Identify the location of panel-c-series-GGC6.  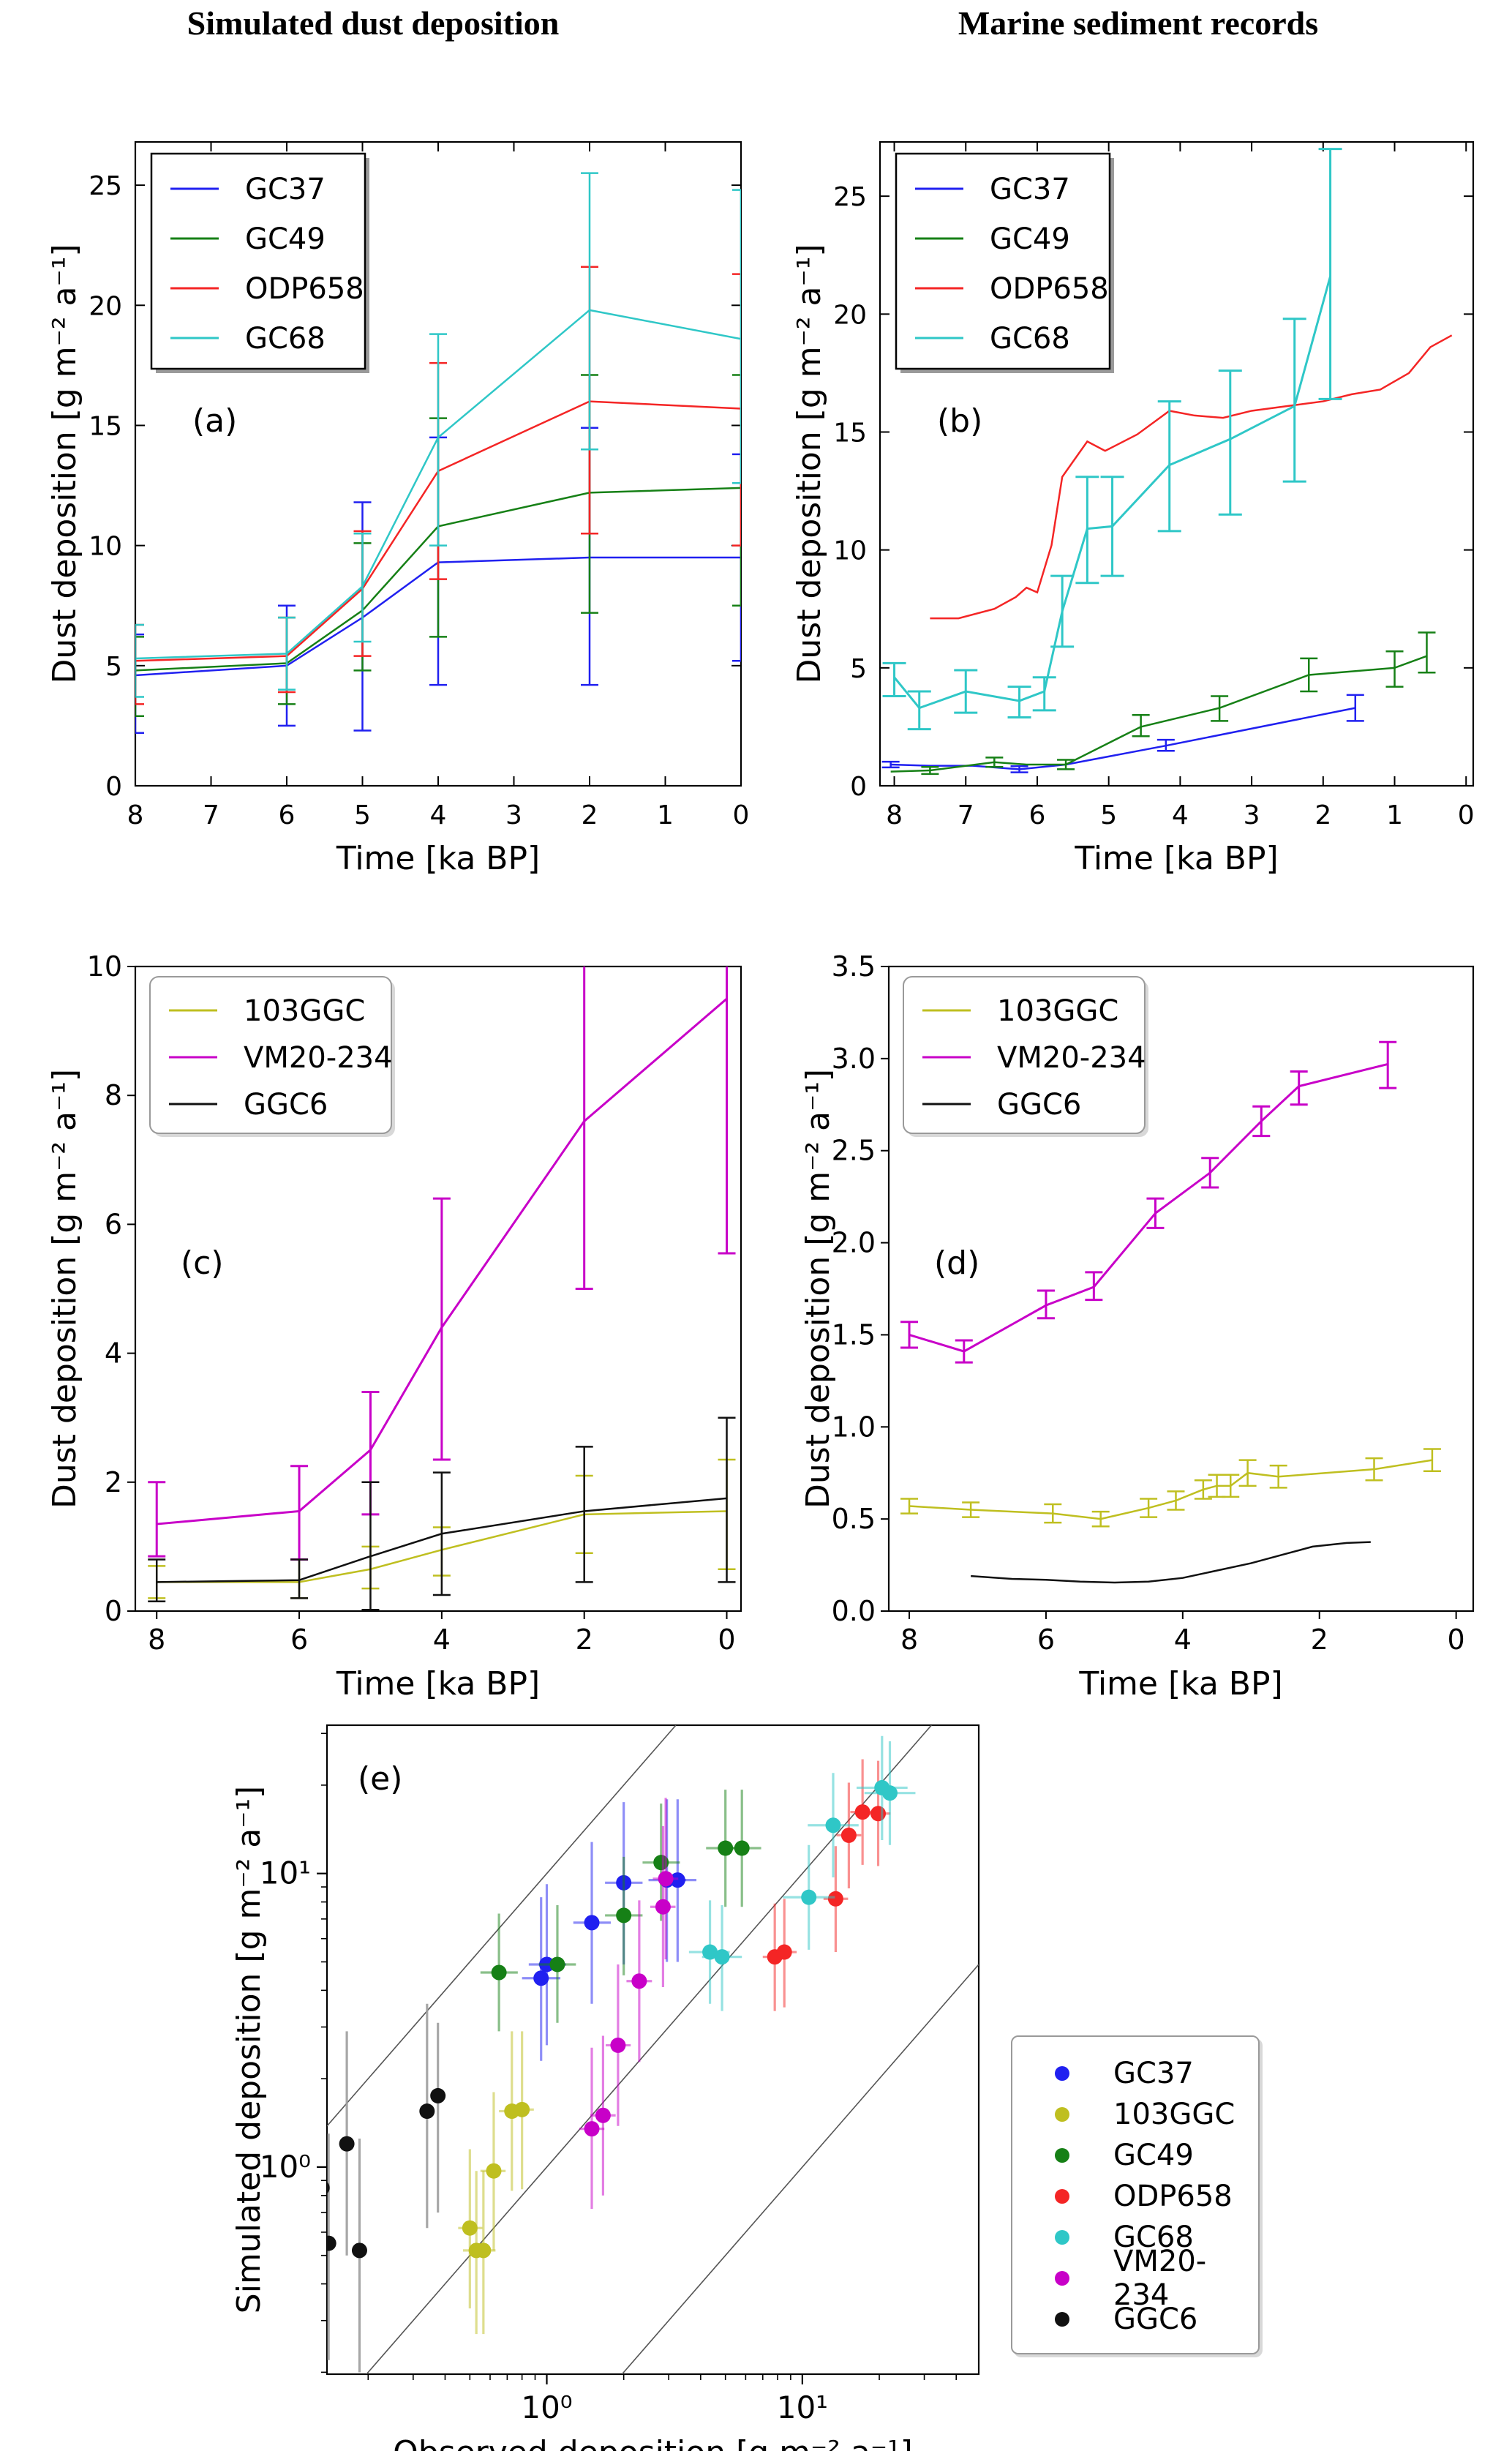
(442, 1514).